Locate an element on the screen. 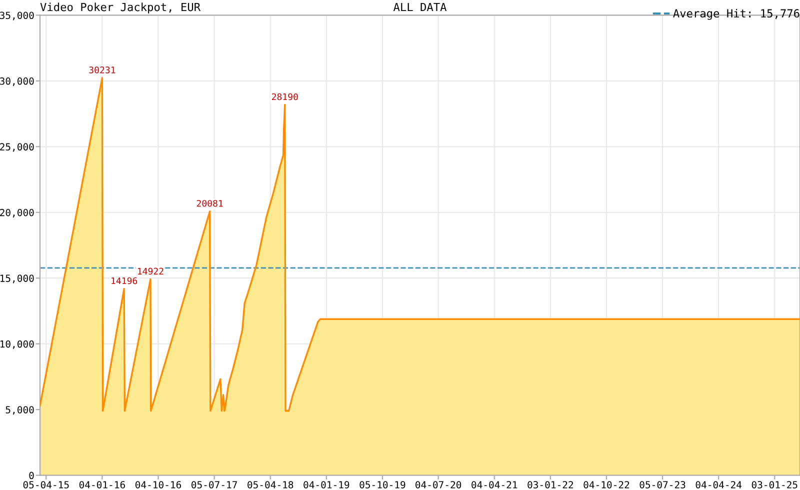 The image size is (800, 490). x-tick-label: 03-01-25 is located at coordinates (775, 484).